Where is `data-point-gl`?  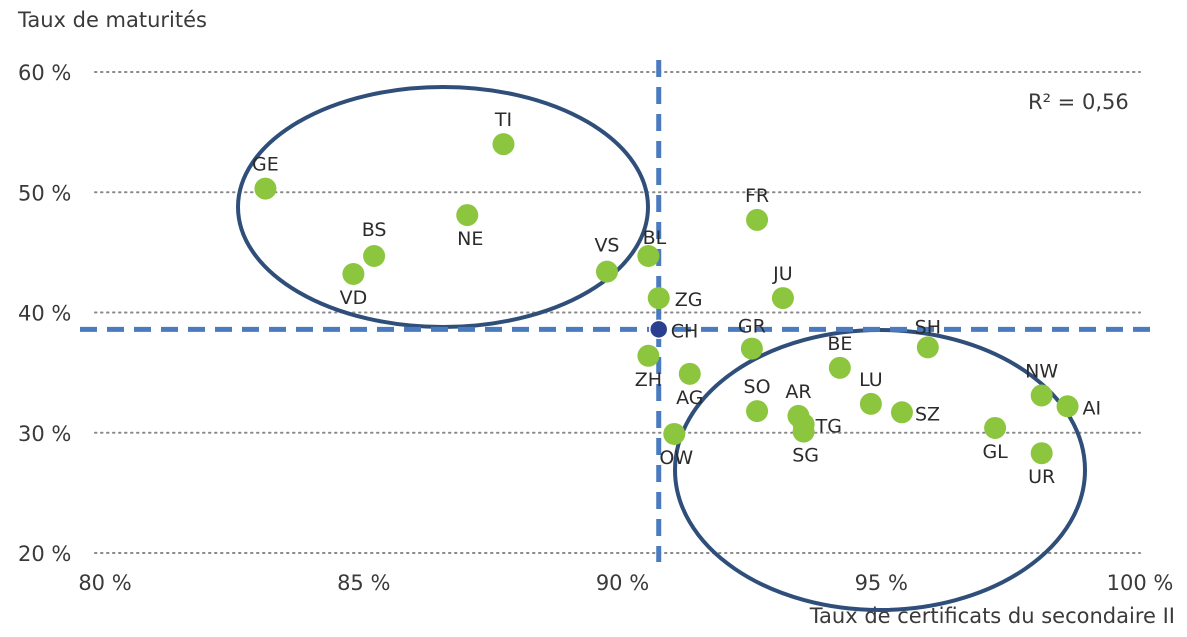
data-point-gl is located at coordinates (995, 427).